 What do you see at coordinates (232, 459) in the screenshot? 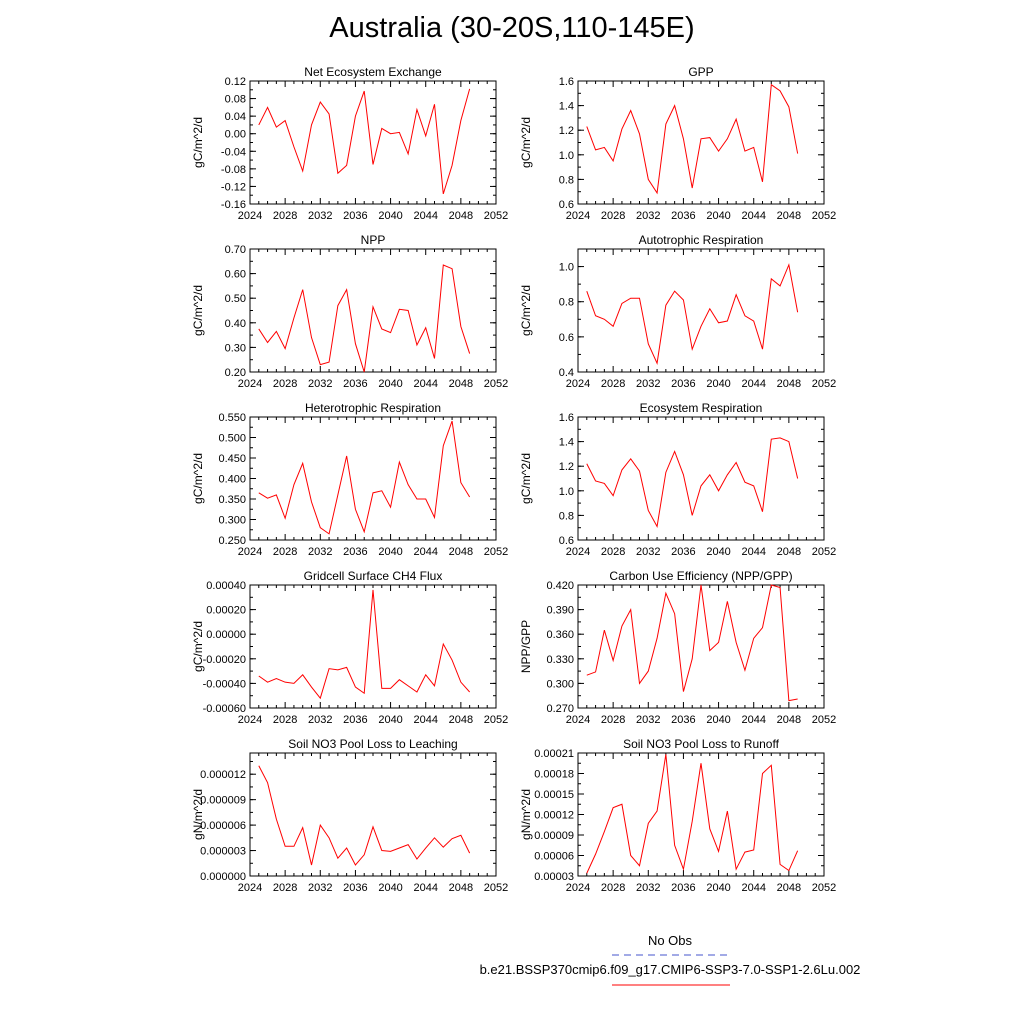
I see `y-tick-label: 0.450` at bounding box center [232, 459].